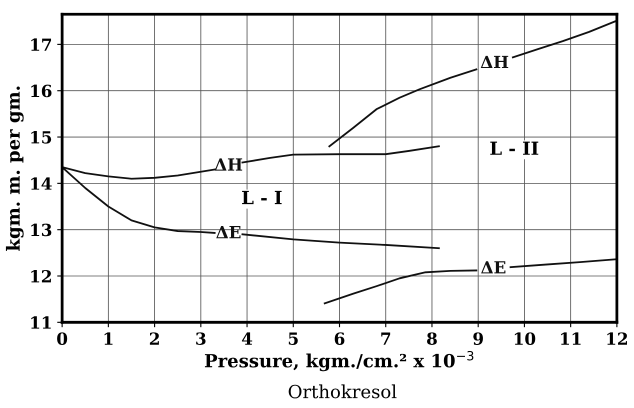 This screenshot has width=634, height=408. I want to click on x-tick-label: 12, so click(617, 338).